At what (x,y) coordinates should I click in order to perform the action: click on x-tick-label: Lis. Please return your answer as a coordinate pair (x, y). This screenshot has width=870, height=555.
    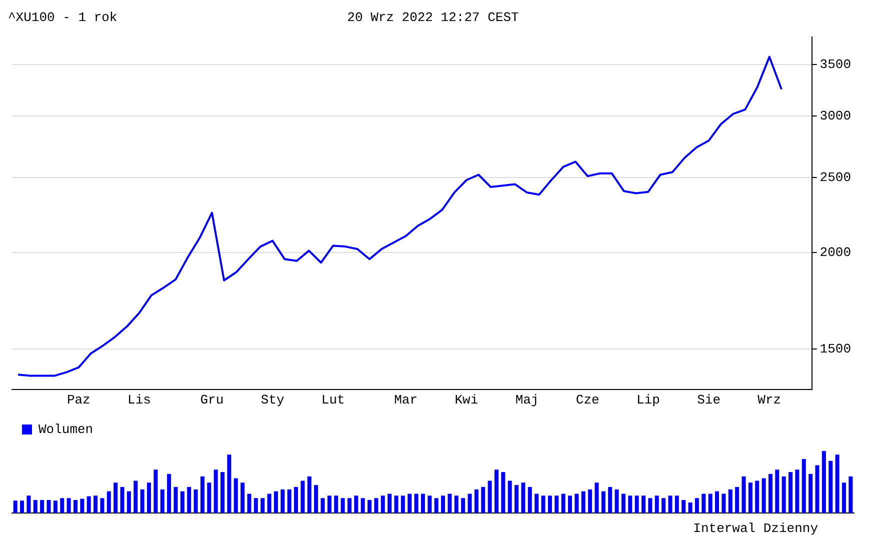
    Looking at the image, I should click on (139, 400).